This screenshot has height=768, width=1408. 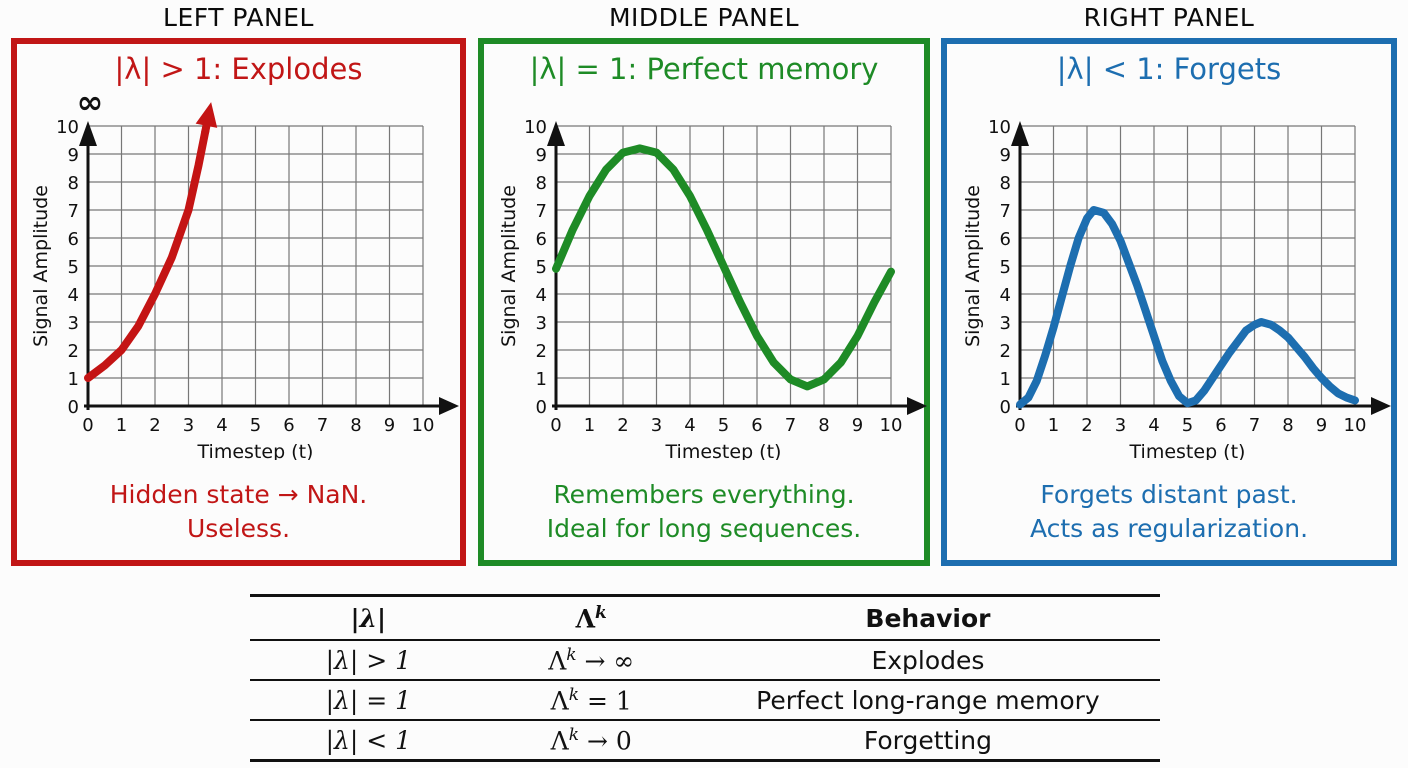 I want to click on x-tick-label: 5, so click(x=723, y=425).